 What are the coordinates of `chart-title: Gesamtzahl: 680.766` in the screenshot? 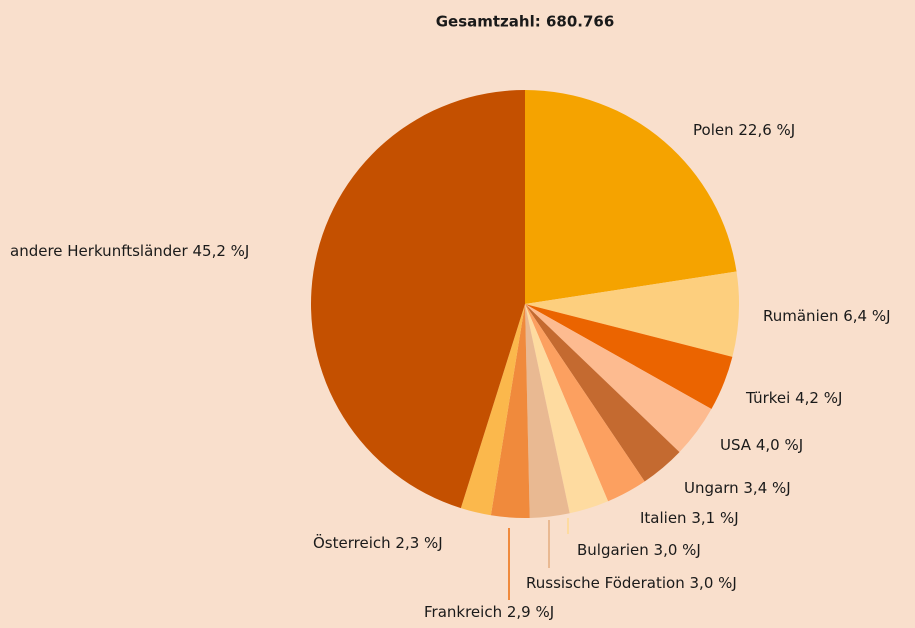 It's located at (525, 22).